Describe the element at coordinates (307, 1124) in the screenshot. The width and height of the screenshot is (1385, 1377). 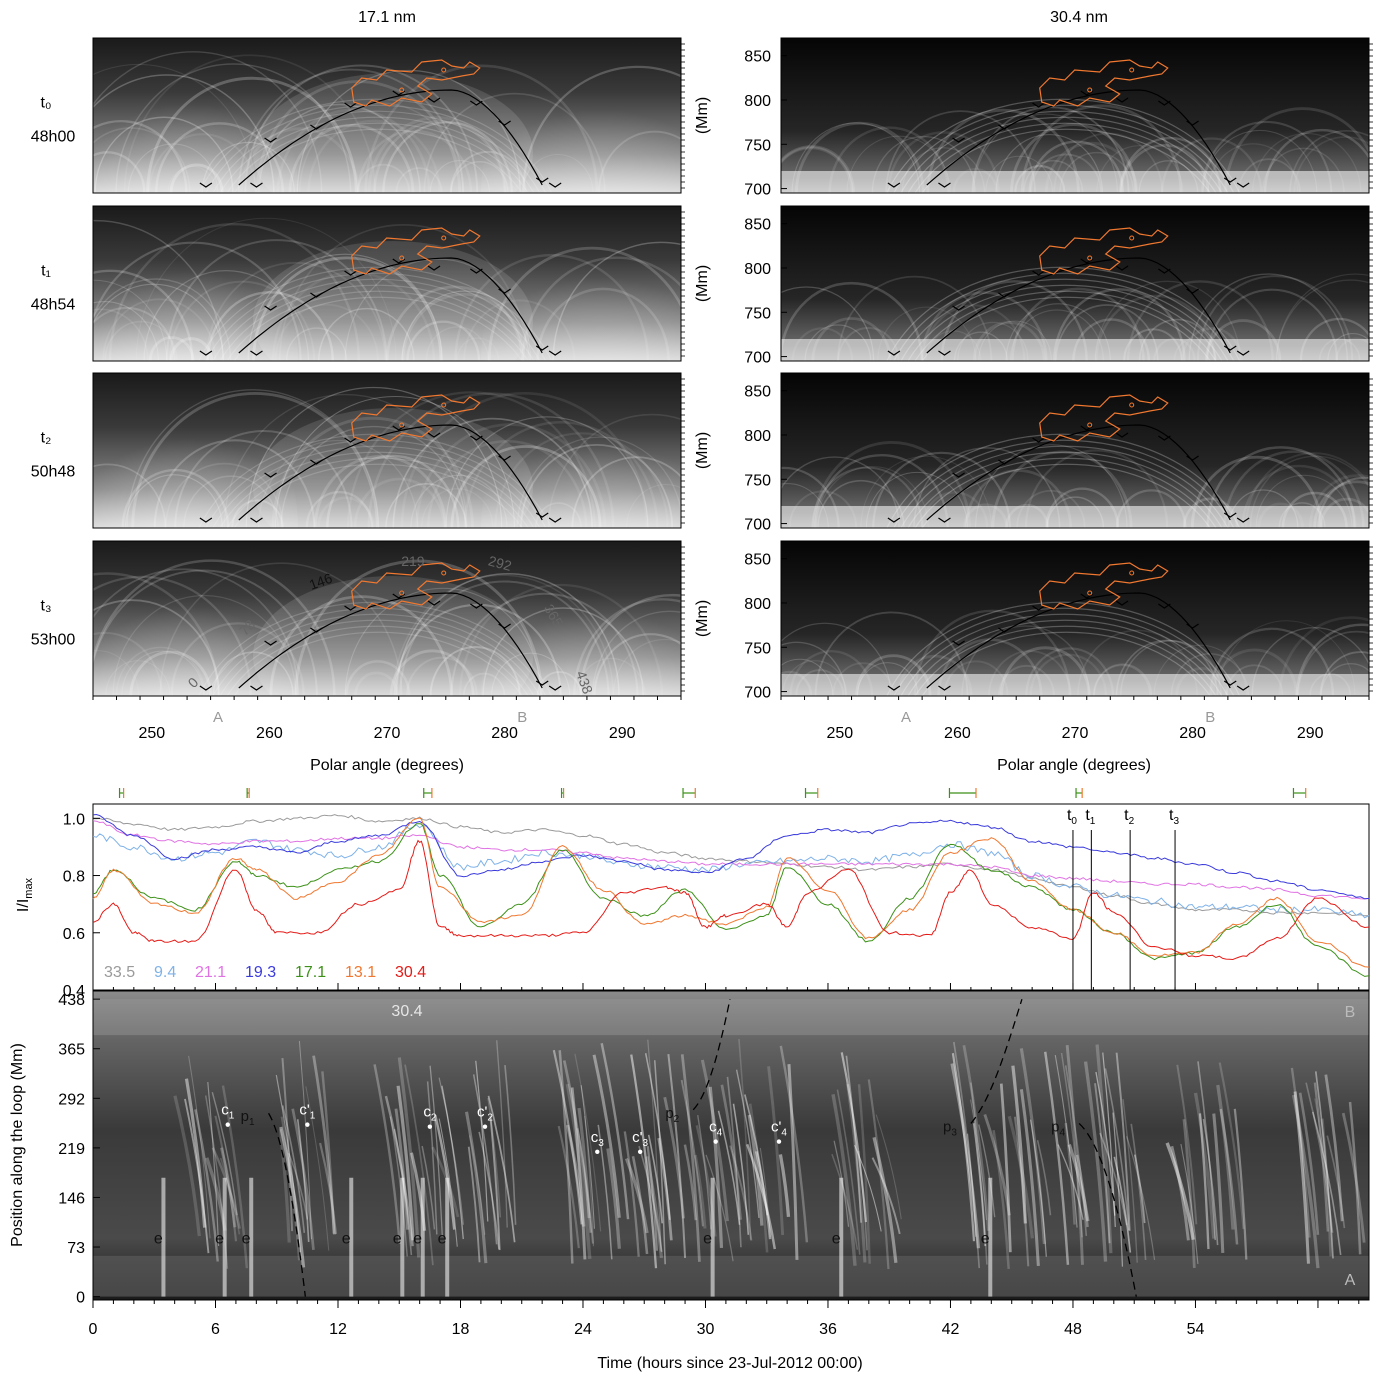
I see `condensation-dot` at that location.